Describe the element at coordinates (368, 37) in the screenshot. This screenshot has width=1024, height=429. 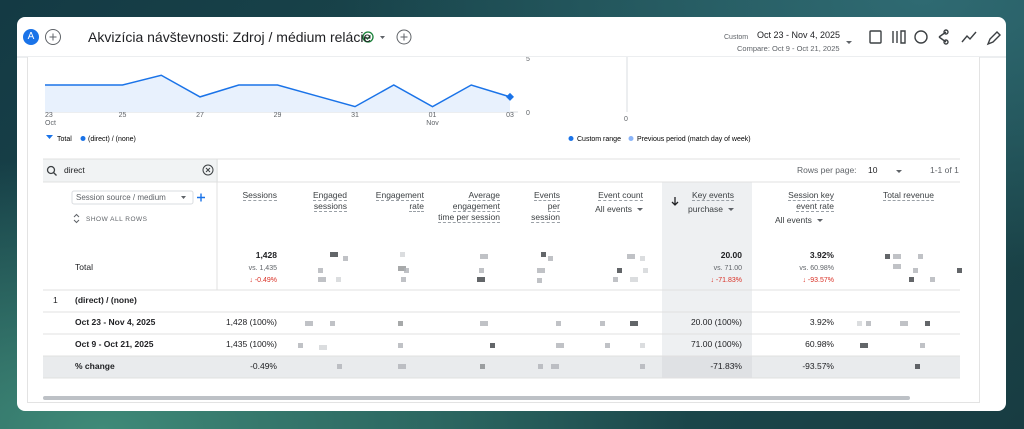
I see `status-icon` at that location.